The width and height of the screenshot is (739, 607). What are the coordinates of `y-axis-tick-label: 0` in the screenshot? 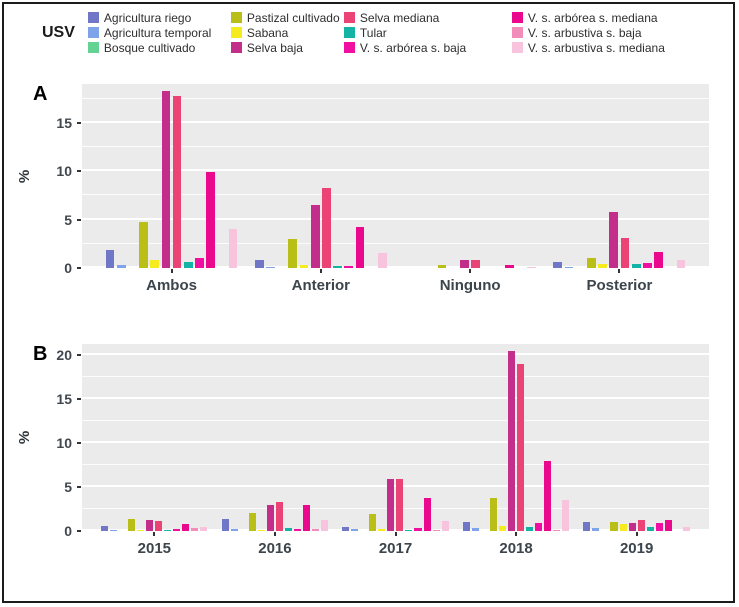 It's located at (68, 268).